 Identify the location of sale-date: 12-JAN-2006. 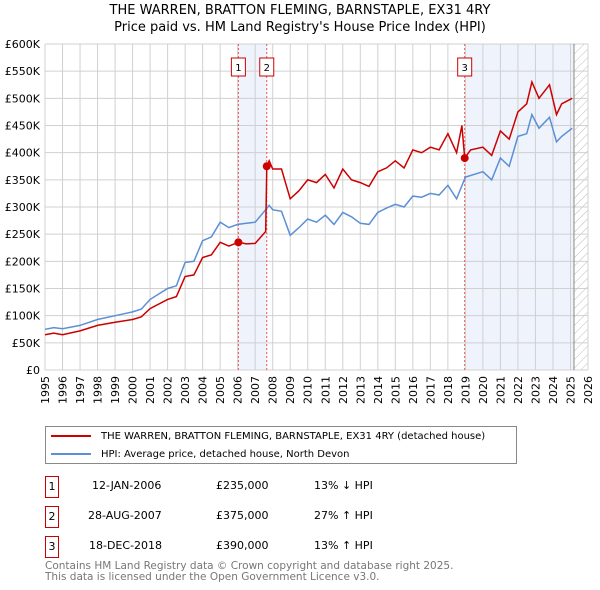
(127, 485).